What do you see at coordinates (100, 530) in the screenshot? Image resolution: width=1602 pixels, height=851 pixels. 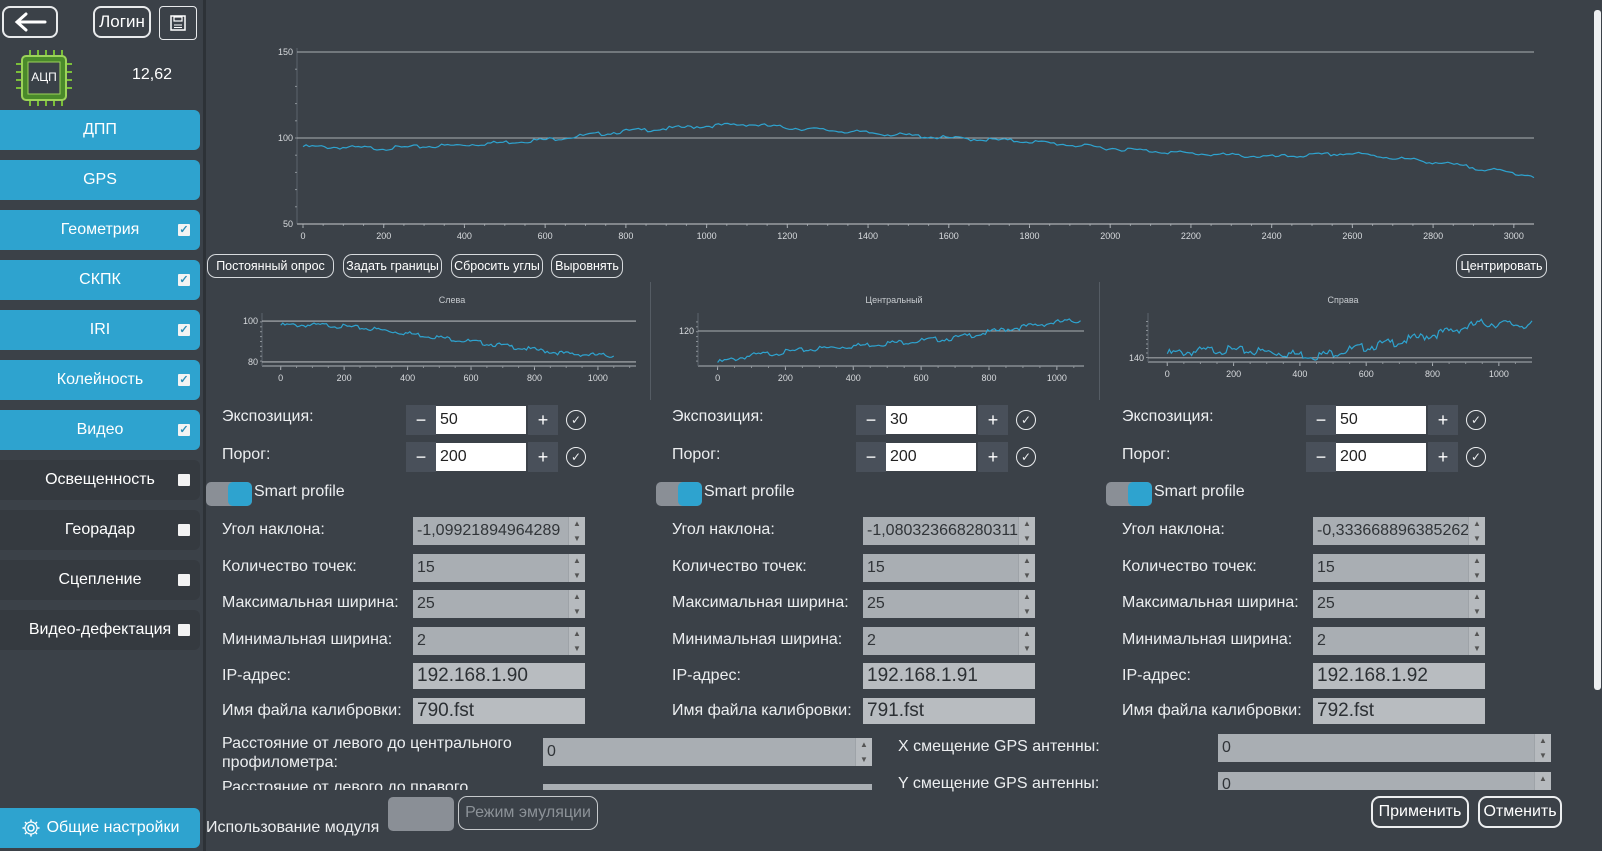 I see `sidebar-item-georadar: Георадар` at bounding box center [100, 530].